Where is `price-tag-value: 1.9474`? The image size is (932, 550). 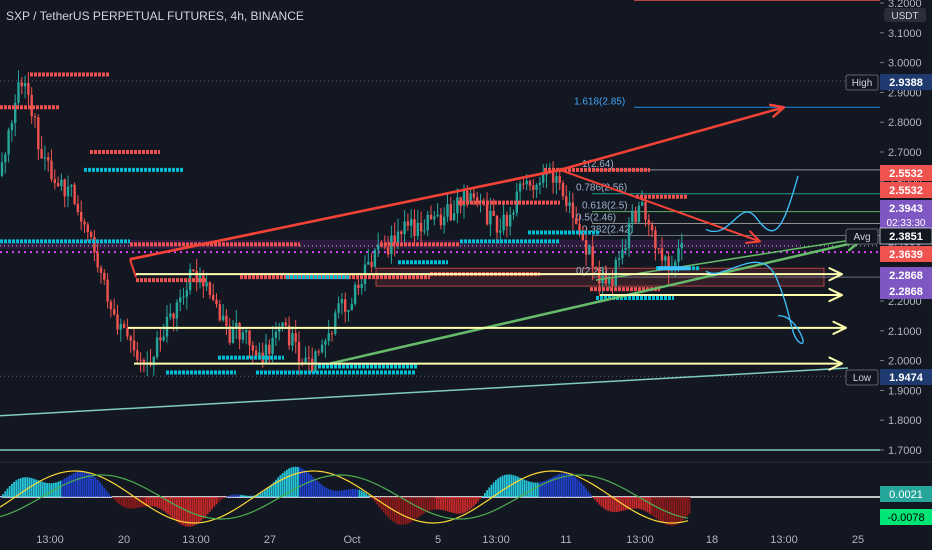 price-tag-value: 1.9474 is located at coordinates (906, 378).